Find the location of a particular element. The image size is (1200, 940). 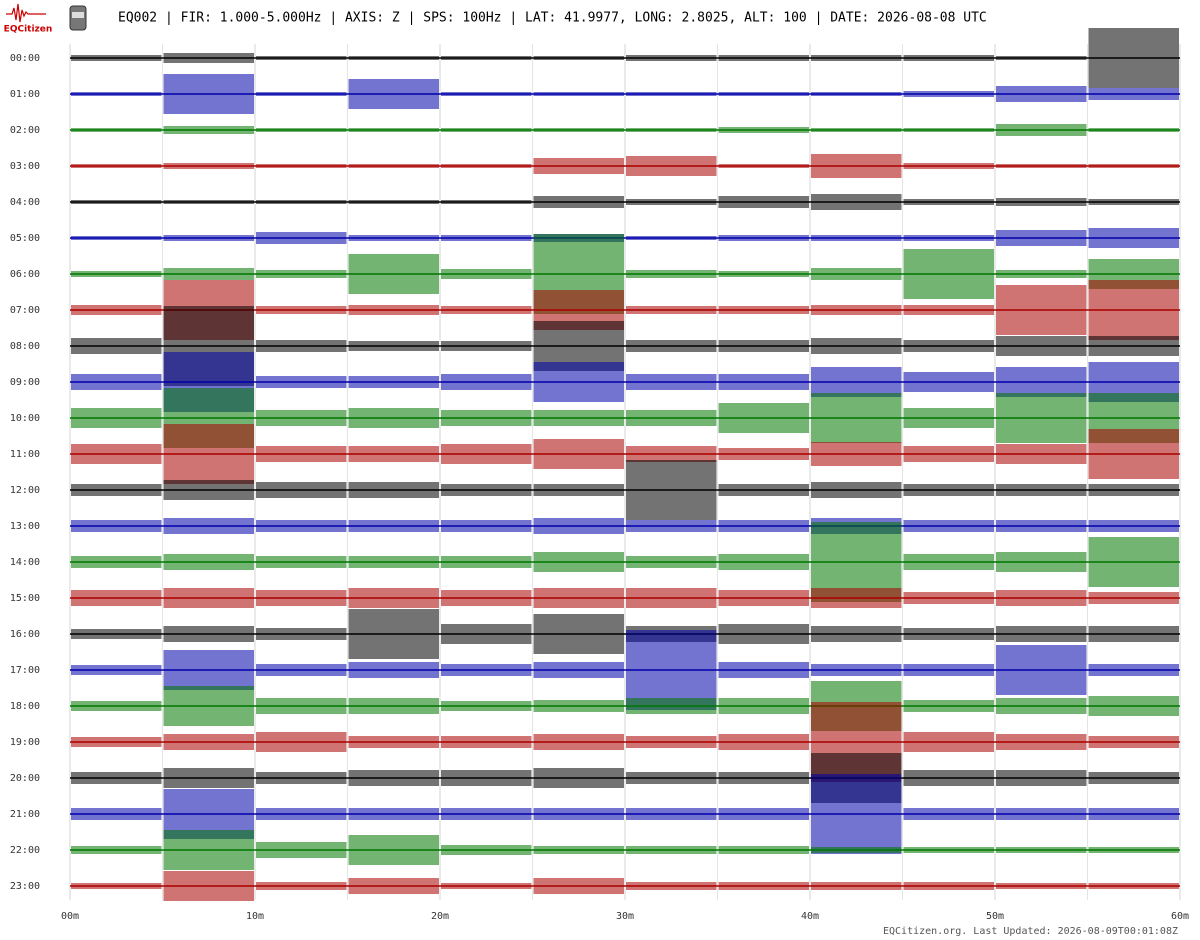

row-label: 21:00 is located at coordinates (25, 814).